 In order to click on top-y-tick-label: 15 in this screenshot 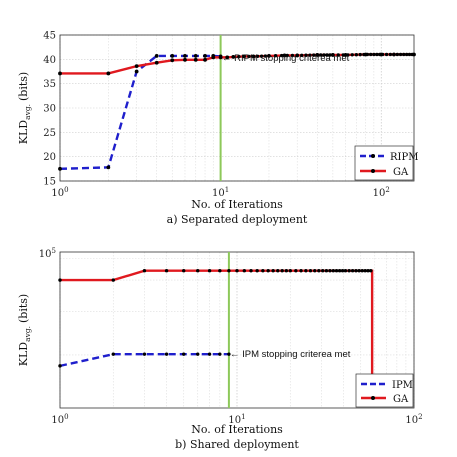, I will do `click(49, 182)`.